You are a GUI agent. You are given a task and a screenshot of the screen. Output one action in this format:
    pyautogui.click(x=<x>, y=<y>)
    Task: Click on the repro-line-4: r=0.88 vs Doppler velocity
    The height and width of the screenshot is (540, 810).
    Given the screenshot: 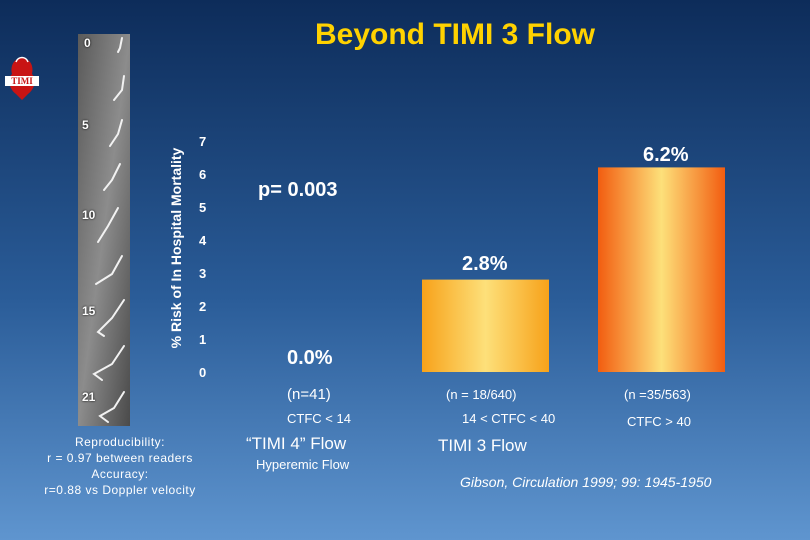 What is the action you would take?
    pyautogui.click(x=120, y=490)
    